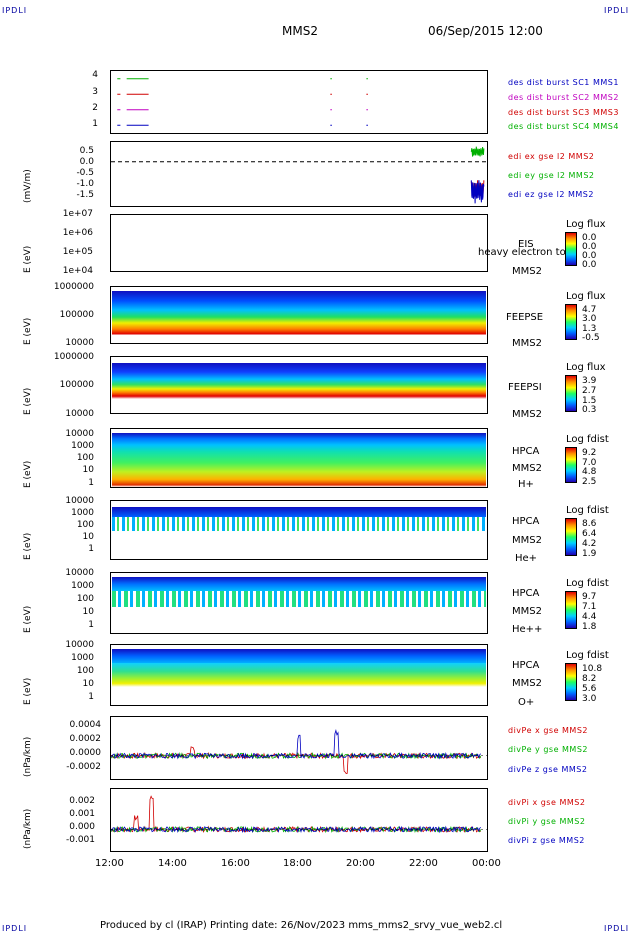 This screenshot has height=934, width=630. Describe the element at coordinates (109, 863) in the screenshot. I see `x-tick-label: 12:00` at that location.